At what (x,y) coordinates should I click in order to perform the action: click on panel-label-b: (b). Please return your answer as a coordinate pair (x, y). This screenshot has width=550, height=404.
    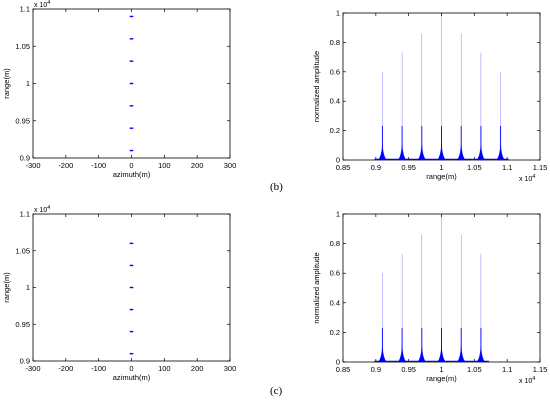
    Looking at the image, I should click on (276, 187).